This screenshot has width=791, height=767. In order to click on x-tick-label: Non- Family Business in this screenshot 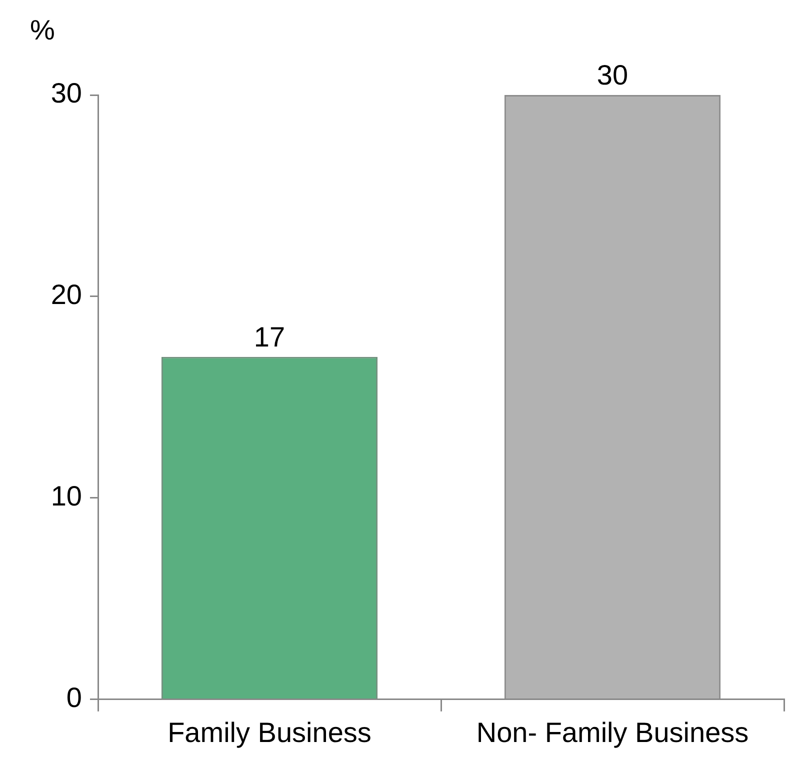, I will do `click(612, 732)`.